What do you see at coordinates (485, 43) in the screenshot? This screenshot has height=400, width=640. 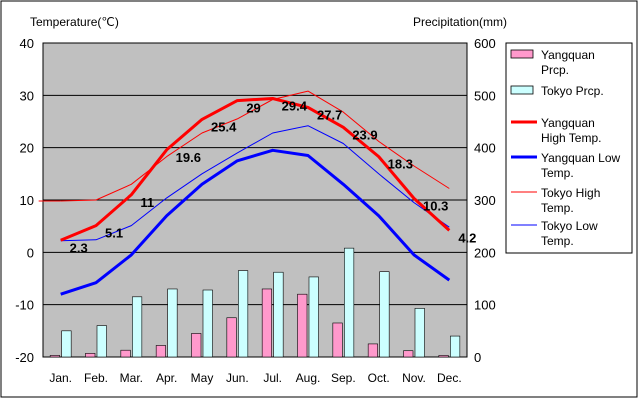 I see `y-right-tick: 600` at bounding box center [485, 43].